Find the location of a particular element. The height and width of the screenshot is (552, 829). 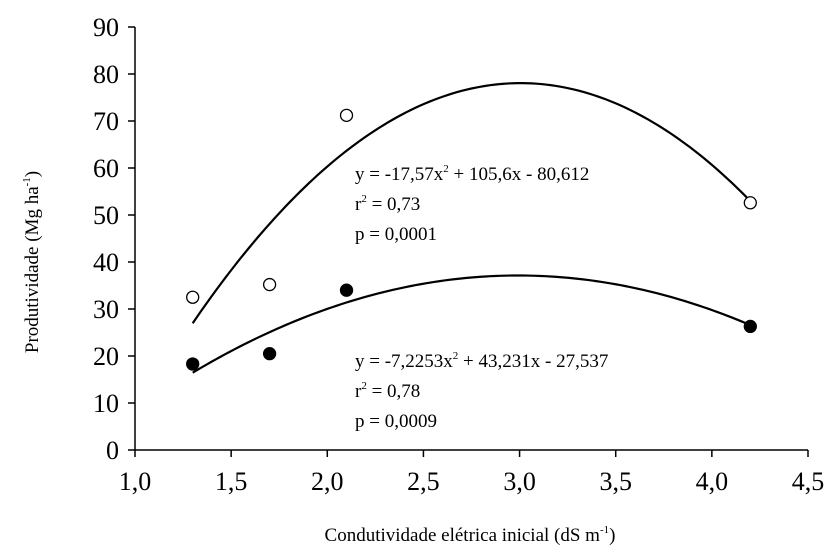

y-axis-title: Produtividade (Mg ha-1) is located at coordinates (32, 262).